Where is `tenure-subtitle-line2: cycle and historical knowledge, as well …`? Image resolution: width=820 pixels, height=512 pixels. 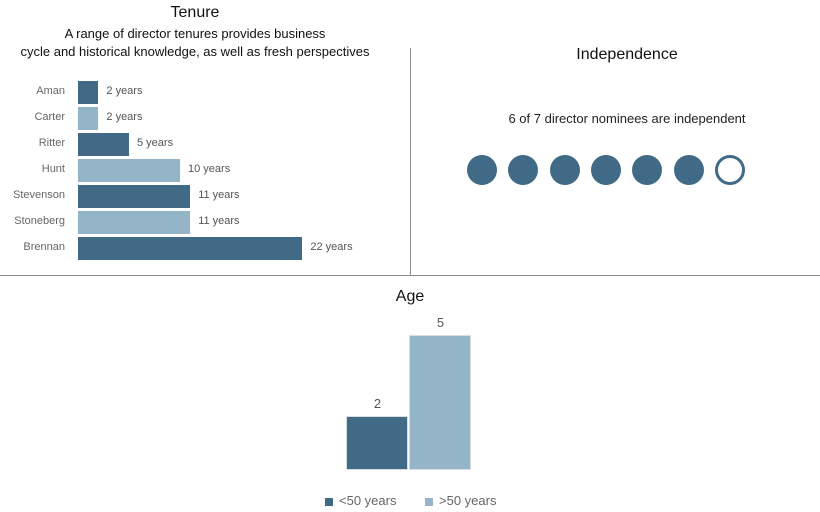
tenure-subtitle-line2: cycle and historical knowledge, as well … is located at coordinates (195, 51).